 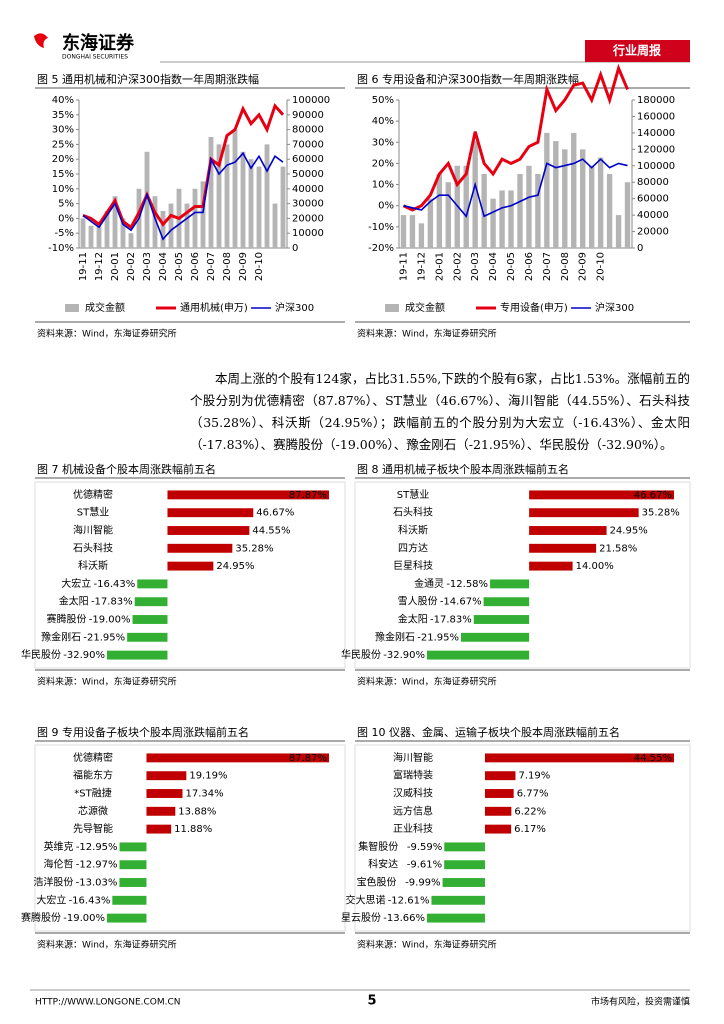 I want to click on value-label: 7.19%, so click(x=534, y=776).